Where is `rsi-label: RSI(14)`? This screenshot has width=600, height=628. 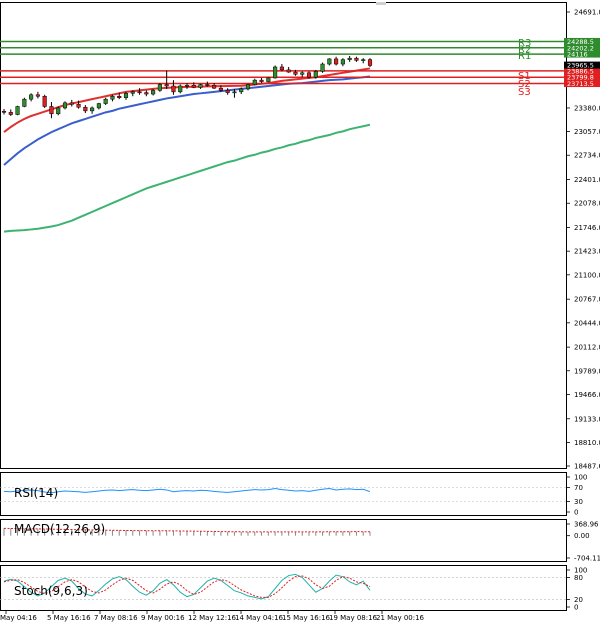
rsi-label: RSI(14) is located at coordinates (36, 493).